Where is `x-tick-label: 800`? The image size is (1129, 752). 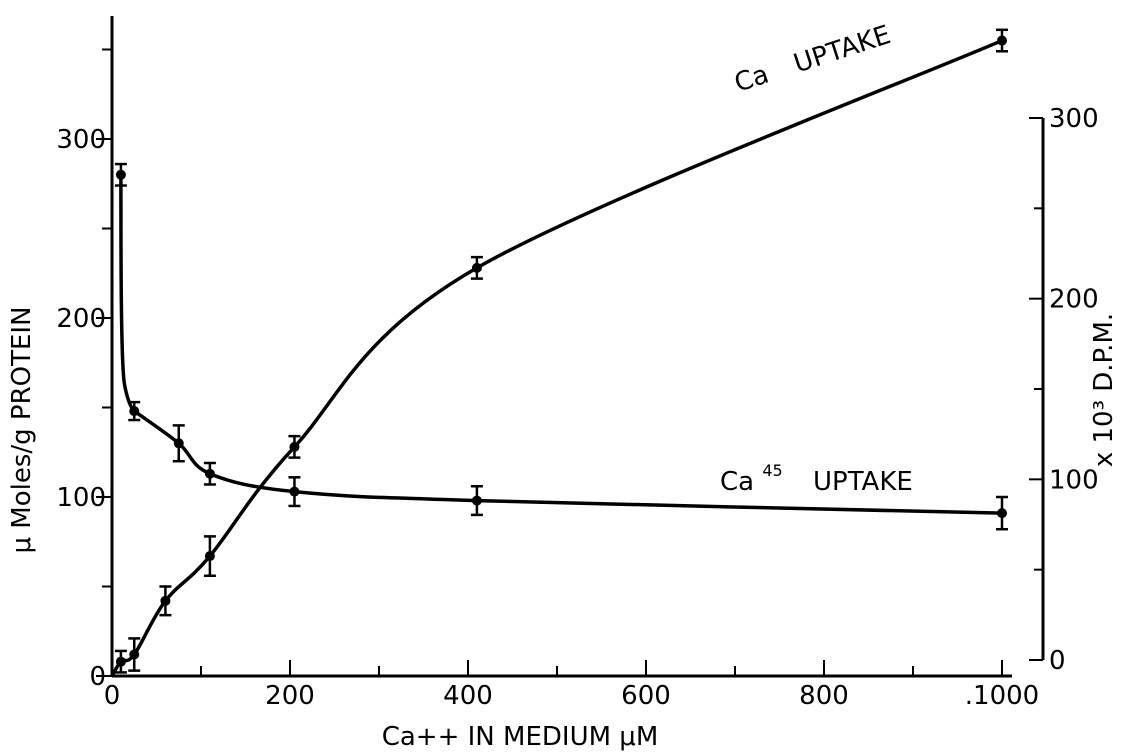
x-tick-label: 800 is located at coordinates (824, 696).